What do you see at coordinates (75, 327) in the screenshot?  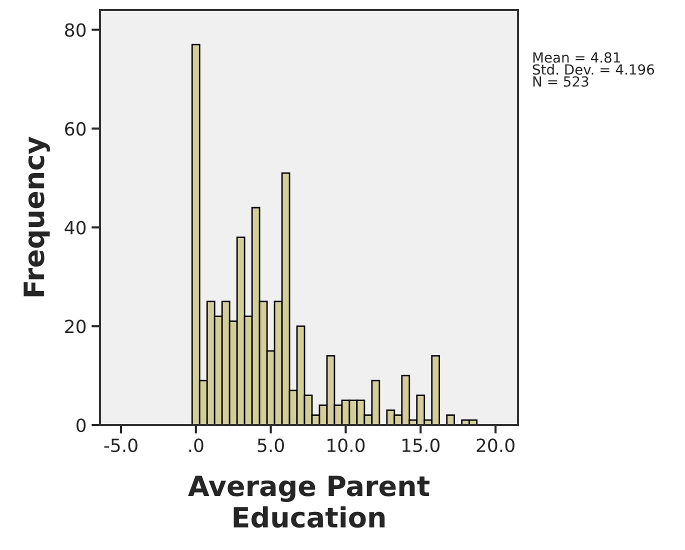 I see `y-tick-label: 20` at bounding box center [75, 327].